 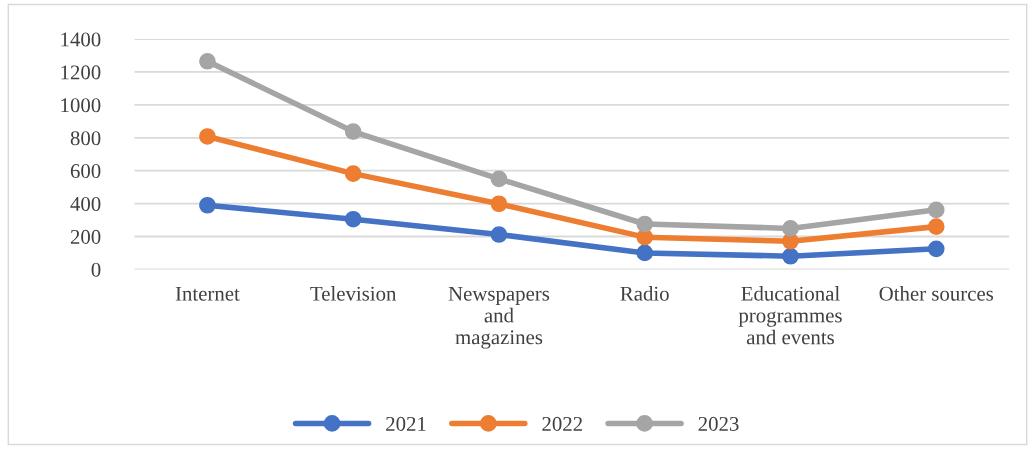 I want to click on y-tick-label: 600, so click(x=85, y=171).